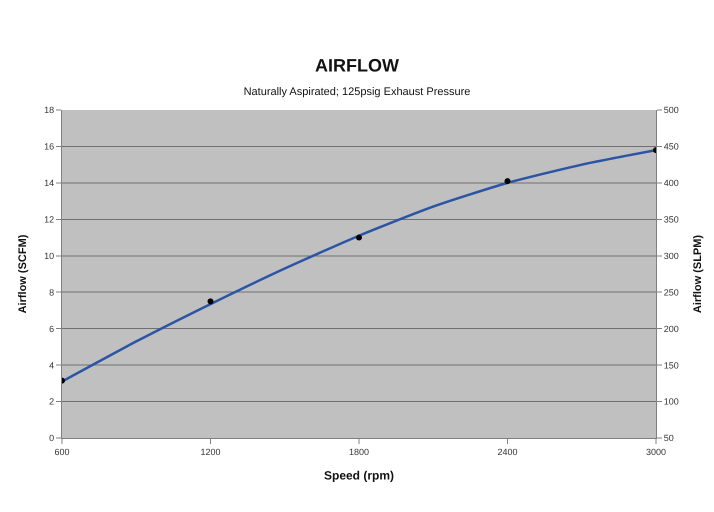  Describe the element at coordinates (671, 329) in the screenshot. I see `y2-tick-label: 200` at that location.